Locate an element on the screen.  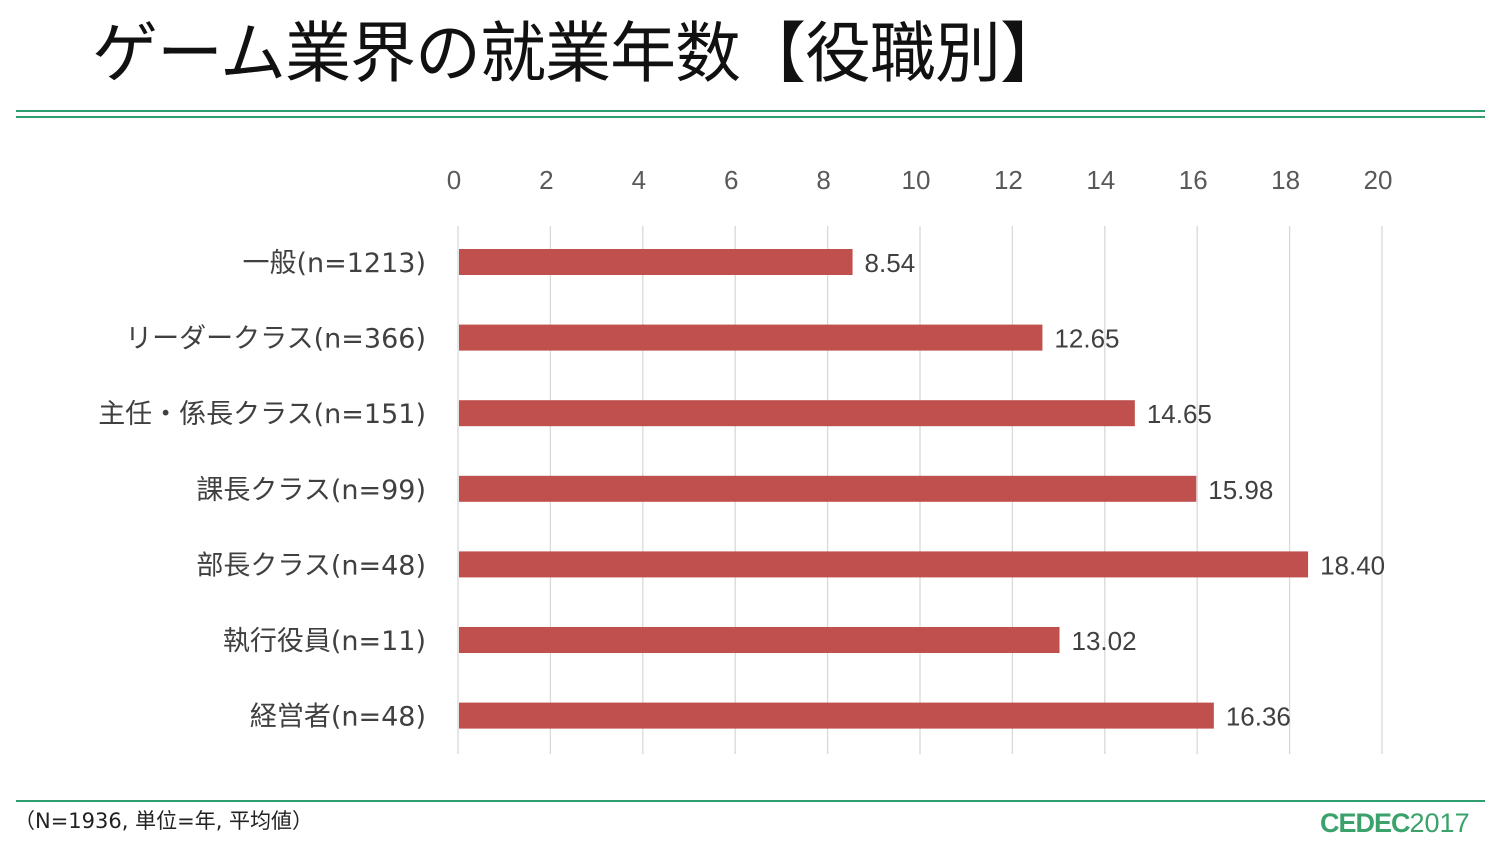
x-tick-label: 6 is located at coordinates (731, 180).